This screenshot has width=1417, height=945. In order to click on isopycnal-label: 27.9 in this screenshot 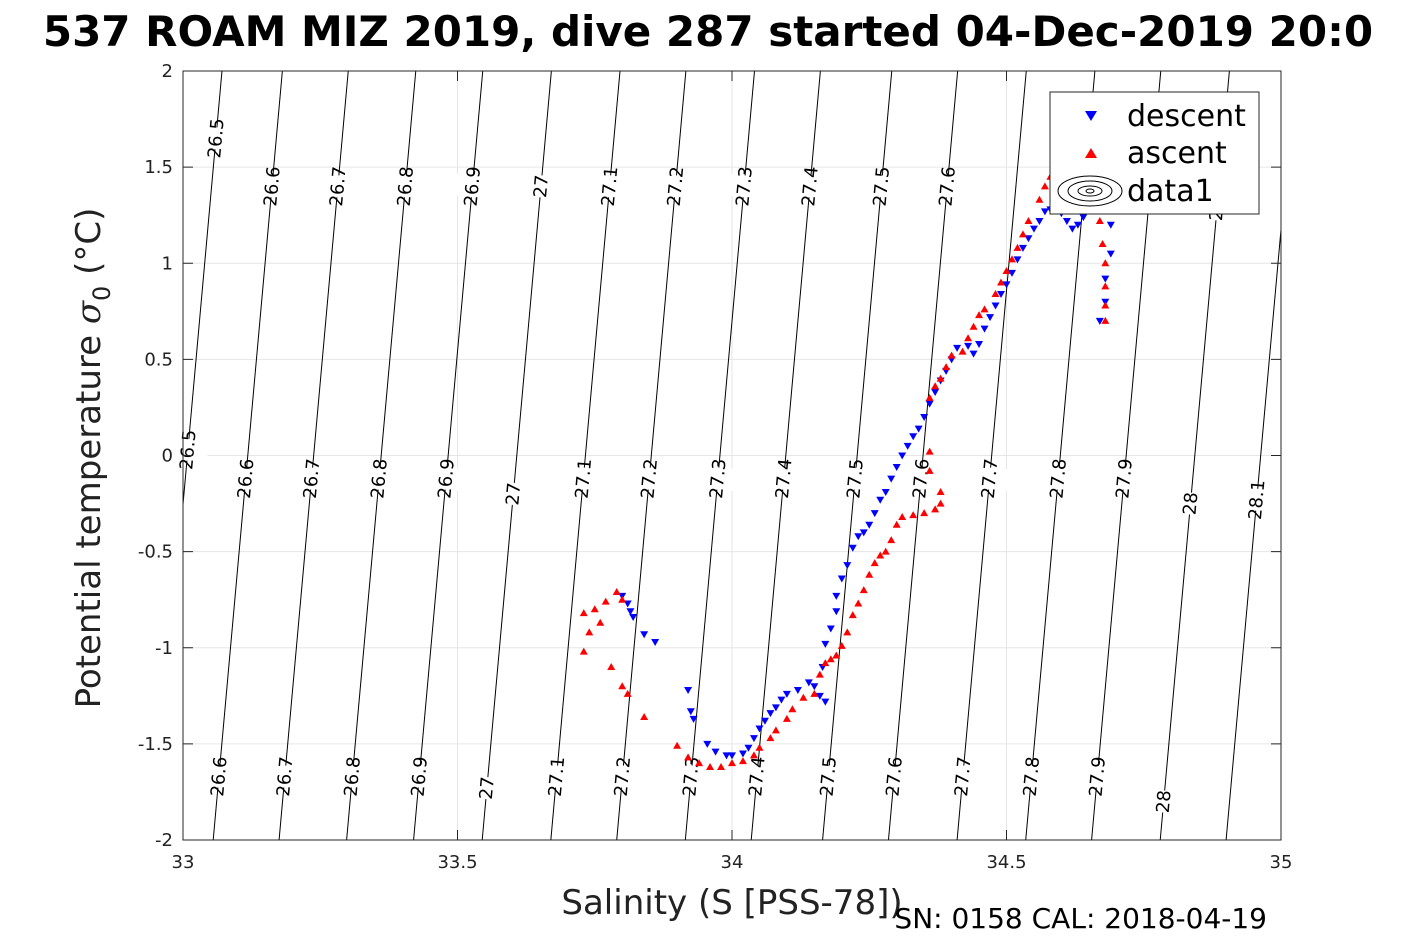, I will do `click(1098, 777)`.